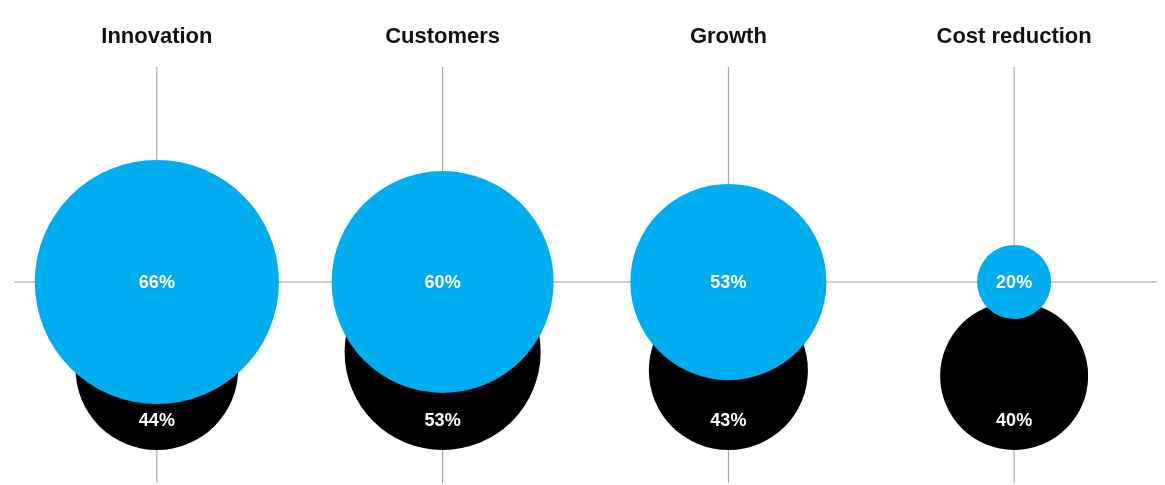  I want to click on category-label: Growth, so click(728, 35).